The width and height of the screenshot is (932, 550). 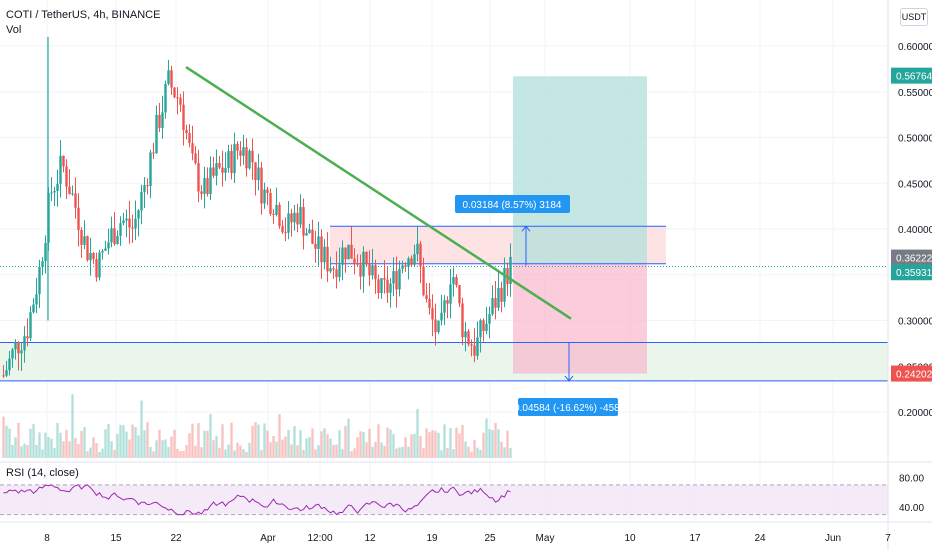 I want to click on target-zone, so click(x=580, y=170).